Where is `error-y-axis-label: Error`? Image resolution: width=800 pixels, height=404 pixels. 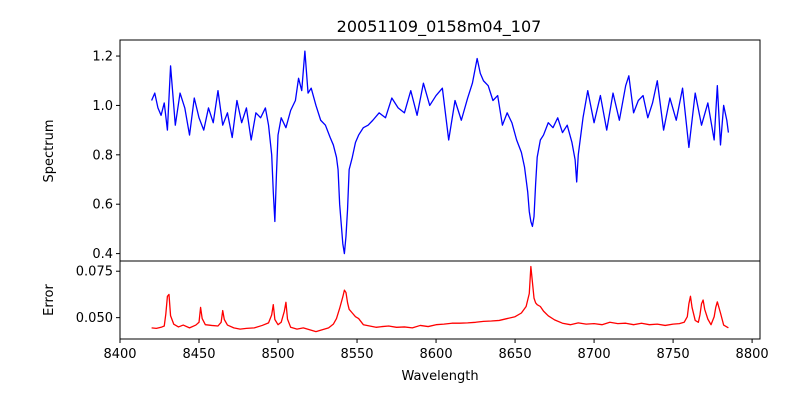
error-y-axis-label: Error is located at coordinates (49, 300).